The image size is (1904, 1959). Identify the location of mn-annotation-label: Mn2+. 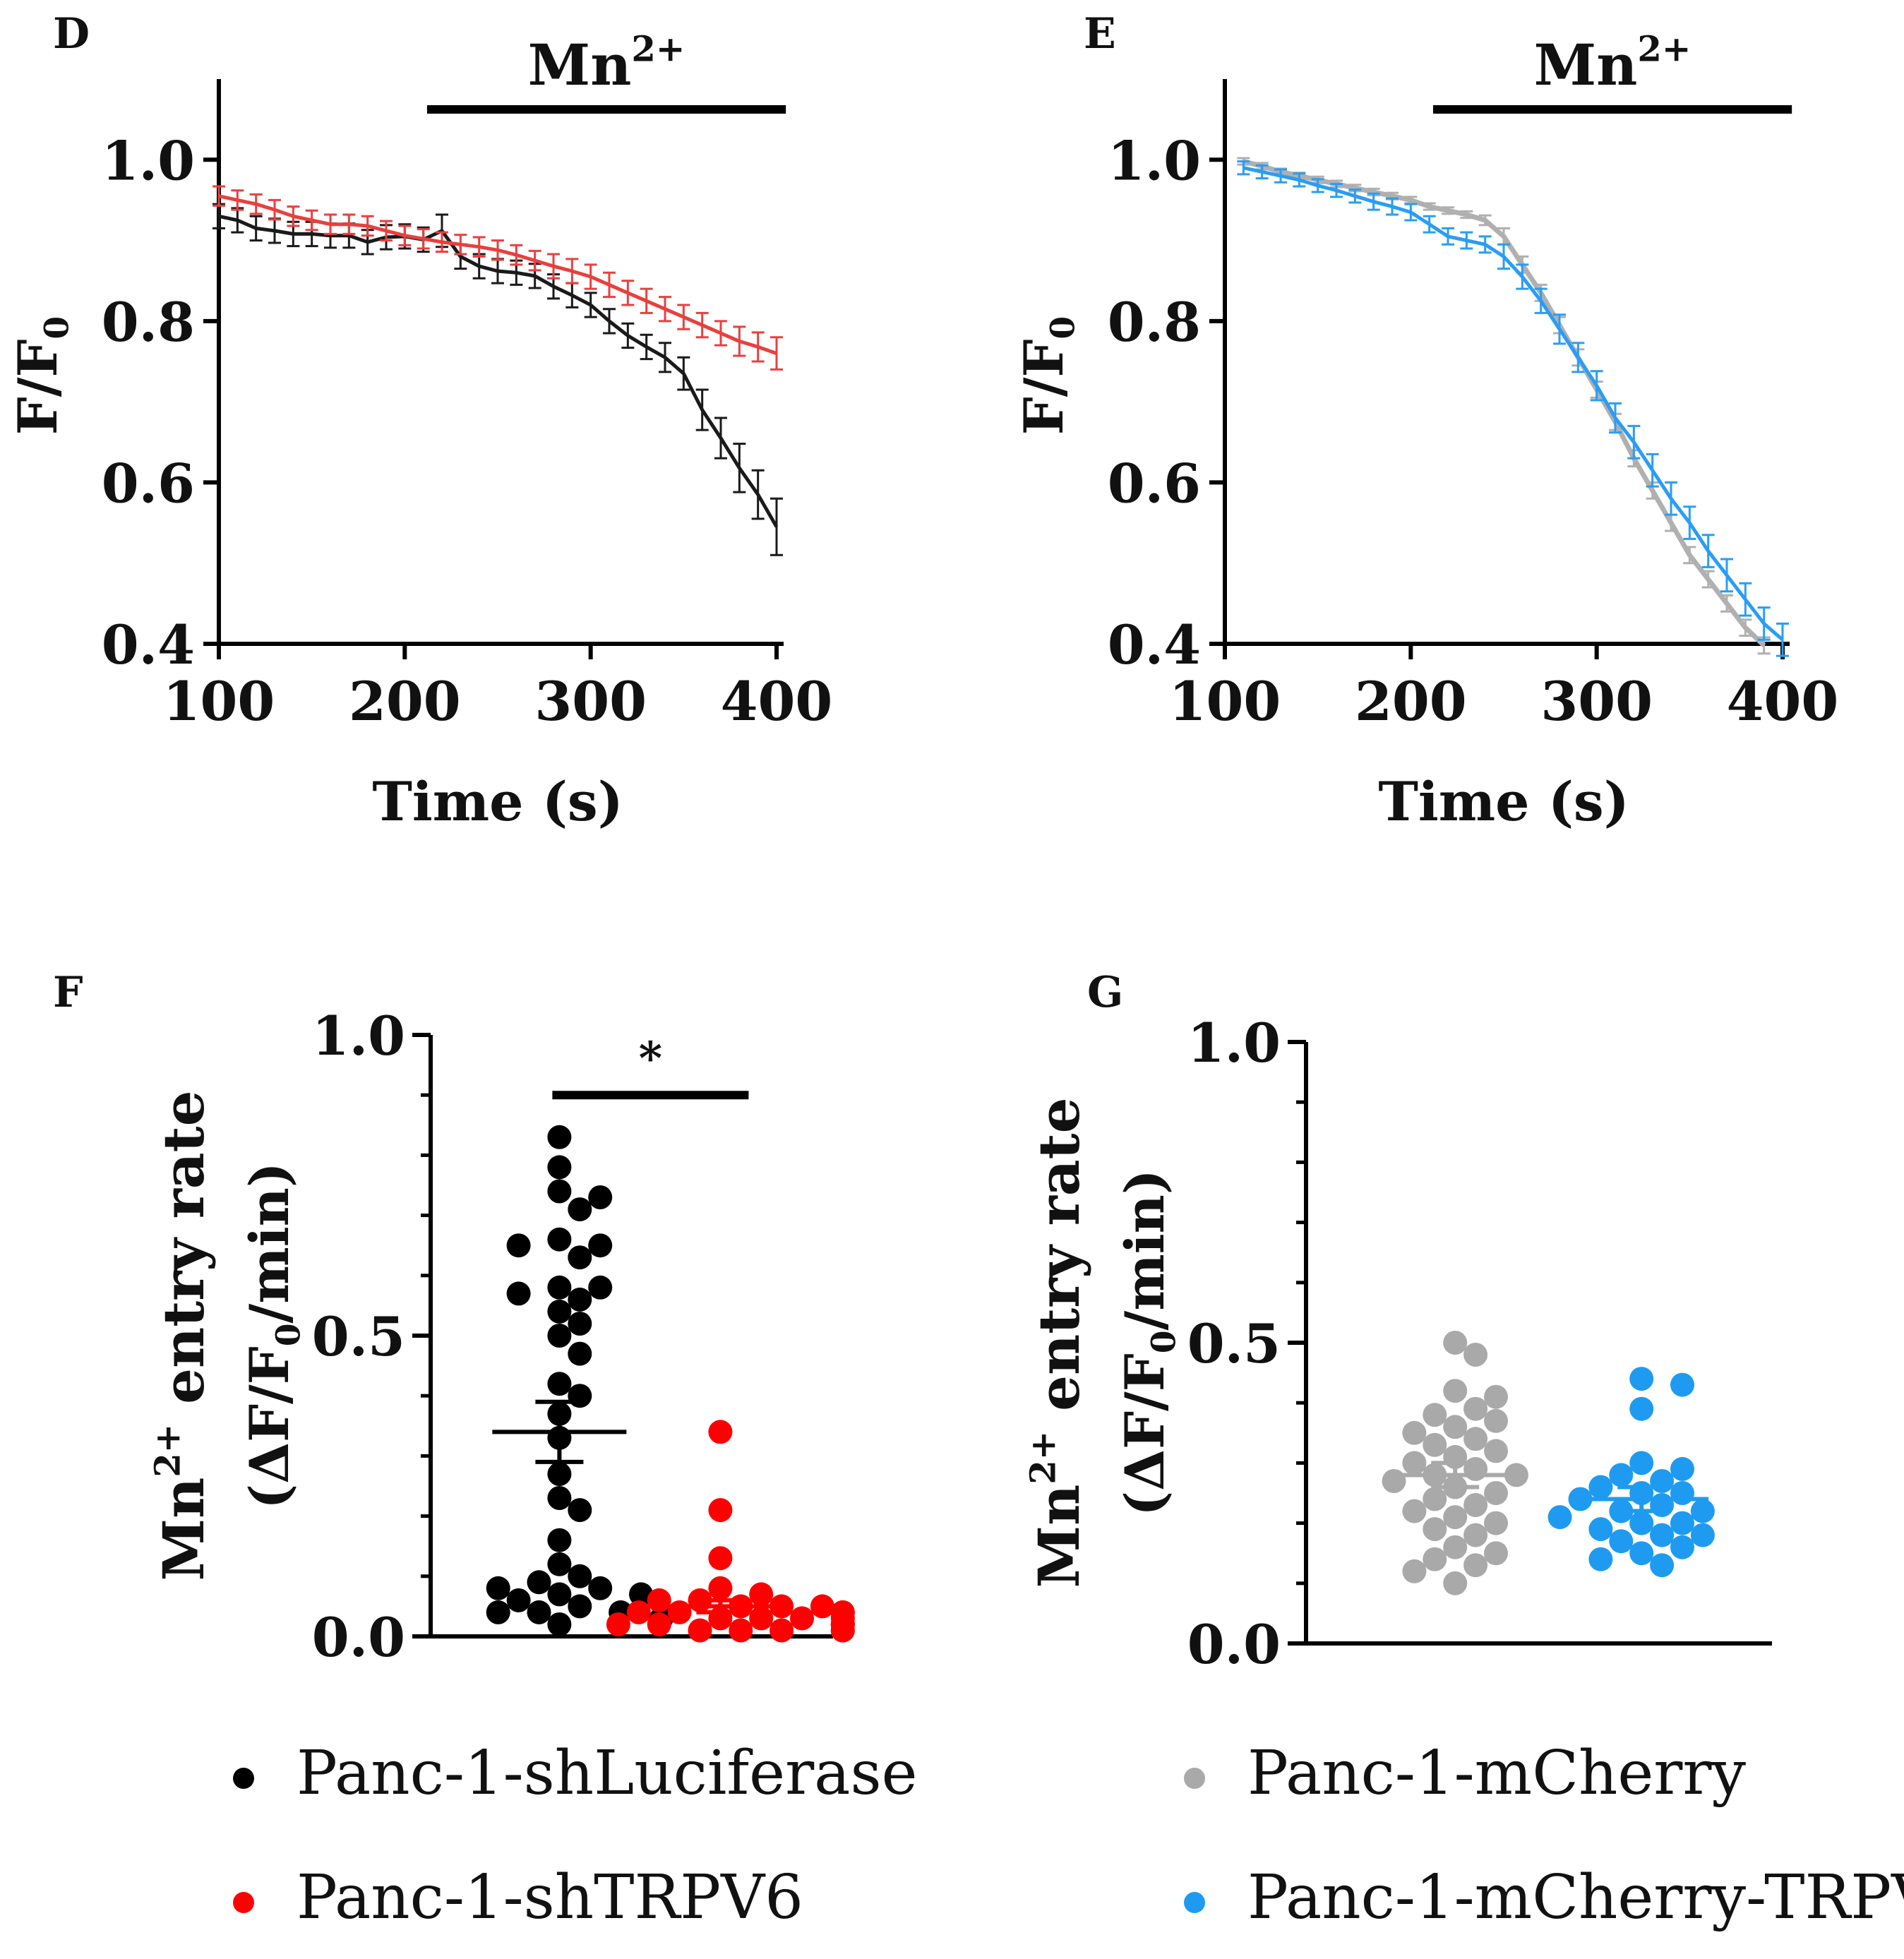
(1613, 63).